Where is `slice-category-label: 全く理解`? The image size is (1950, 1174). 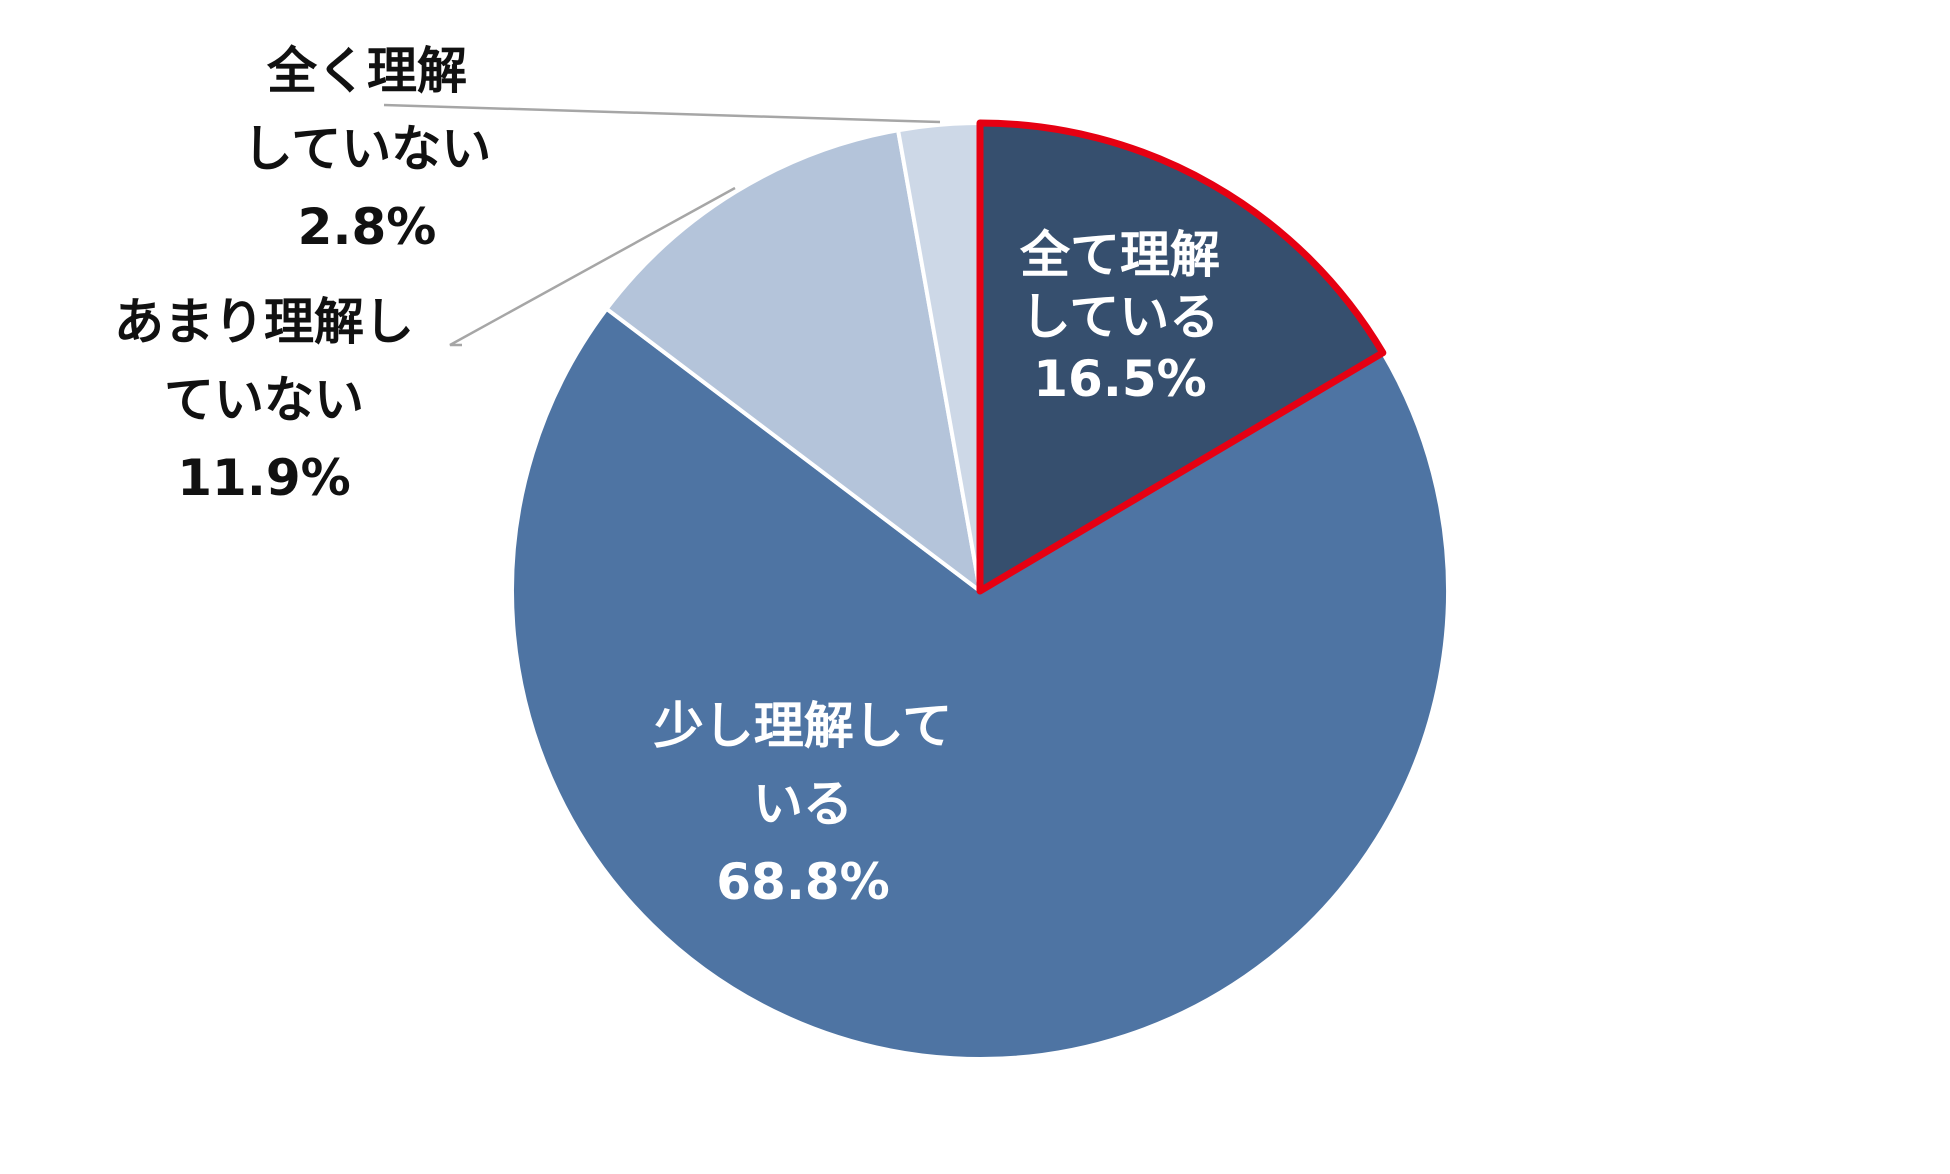
slice-category-label: 全く理解 is located at coordinates (366, 71).